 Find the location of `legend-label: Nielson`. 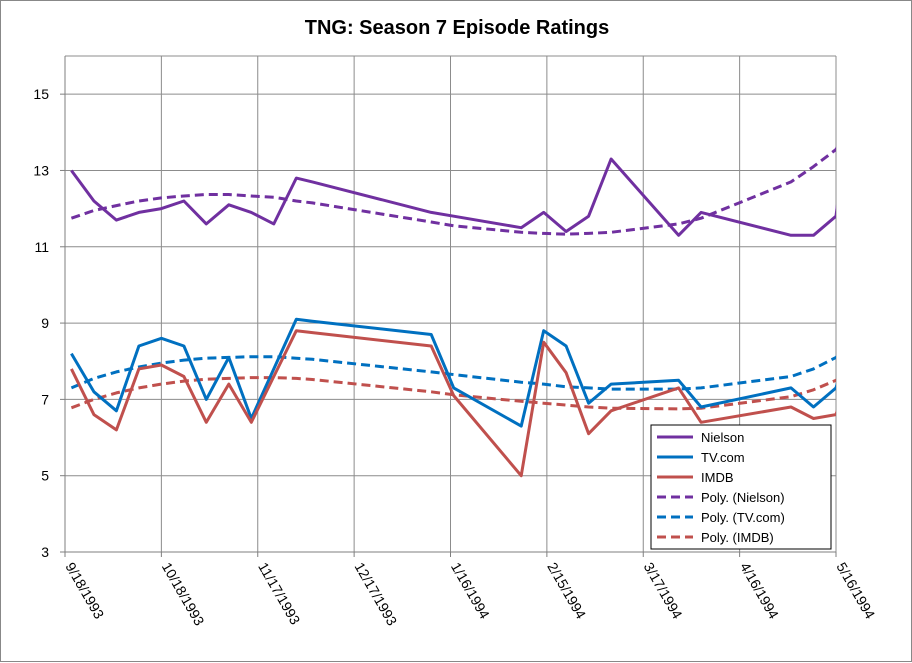

legend-label: Nielson is located at coordinates (722, 437).